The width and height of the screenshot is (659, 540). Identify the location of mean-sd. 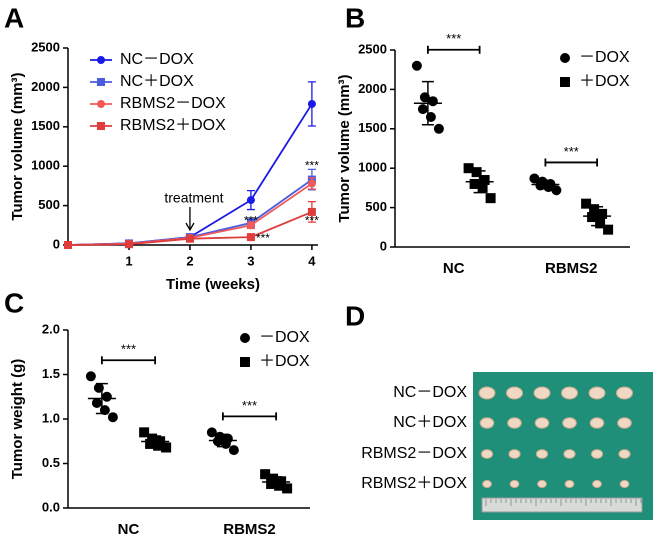
(427, 103).